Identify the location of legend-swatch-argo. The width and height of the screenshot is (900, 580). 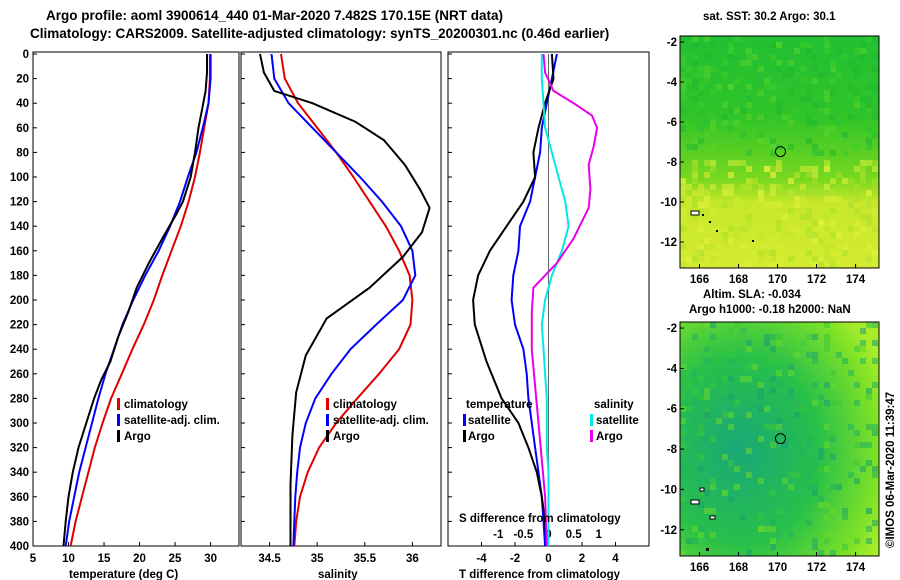
(118, 436).